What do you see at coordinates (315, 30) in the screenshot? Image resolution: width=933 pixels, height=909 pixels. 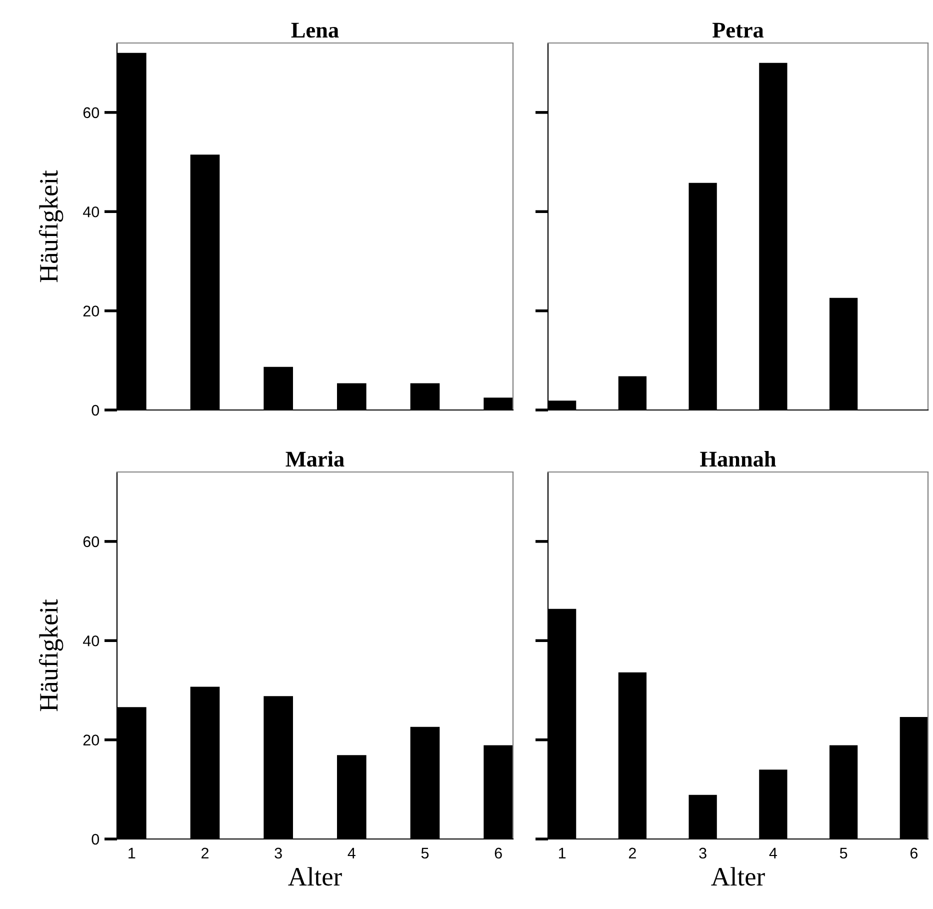 I see `chart-title: Lena` at bounding box center [315, 30].